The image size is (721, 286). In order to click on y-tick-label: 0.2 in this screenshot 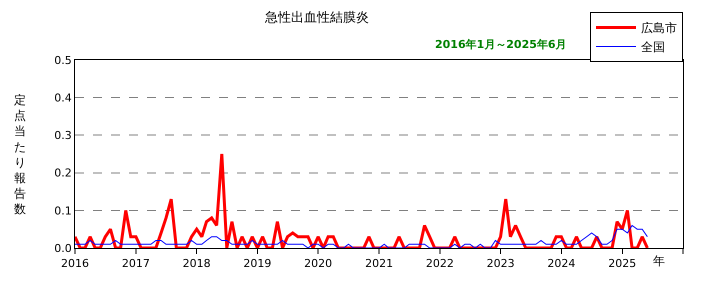, I will do `click(63, 173)`.